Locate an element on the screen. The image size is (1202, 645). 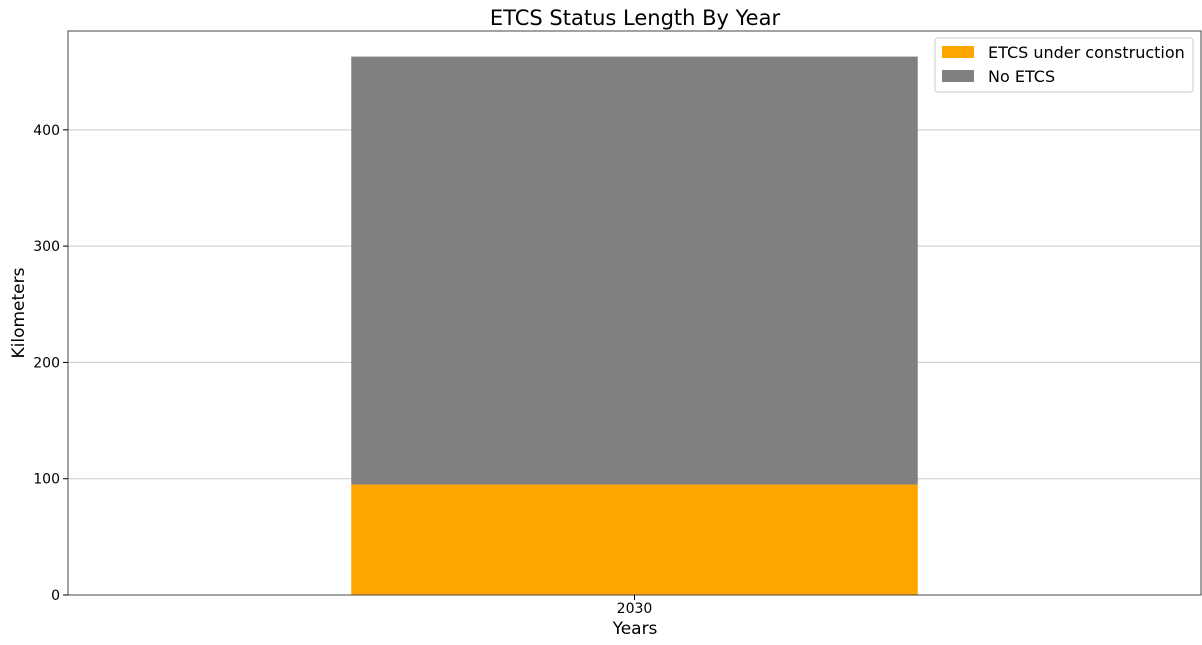
y-axis-label: Kilometers is located at coordinates (19, 312).